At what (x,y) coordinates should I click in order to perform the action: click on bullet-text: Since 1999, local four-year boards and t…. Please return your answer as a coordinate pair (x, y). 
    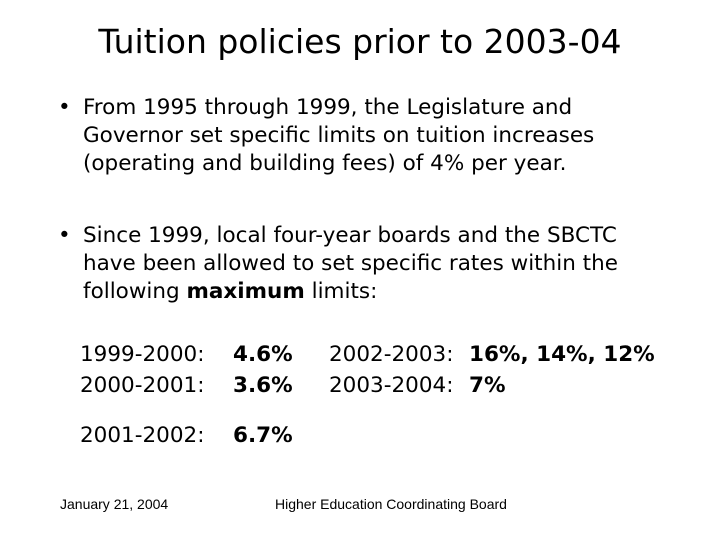
    Looking at the image, I should click on (378, 264).